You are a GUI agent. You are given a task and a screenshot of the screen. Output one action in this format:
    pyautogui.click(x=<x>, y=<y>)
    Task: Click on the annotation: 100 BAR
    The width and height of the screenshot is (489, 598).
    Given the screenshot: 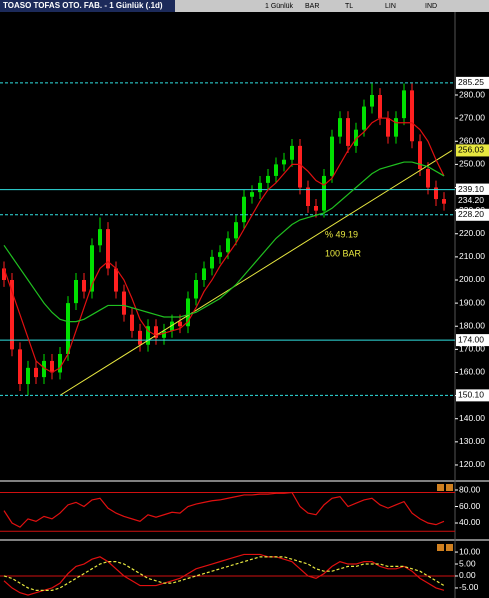 What is the action you would take?
    pyautogui.click(x=343, y=253)
    